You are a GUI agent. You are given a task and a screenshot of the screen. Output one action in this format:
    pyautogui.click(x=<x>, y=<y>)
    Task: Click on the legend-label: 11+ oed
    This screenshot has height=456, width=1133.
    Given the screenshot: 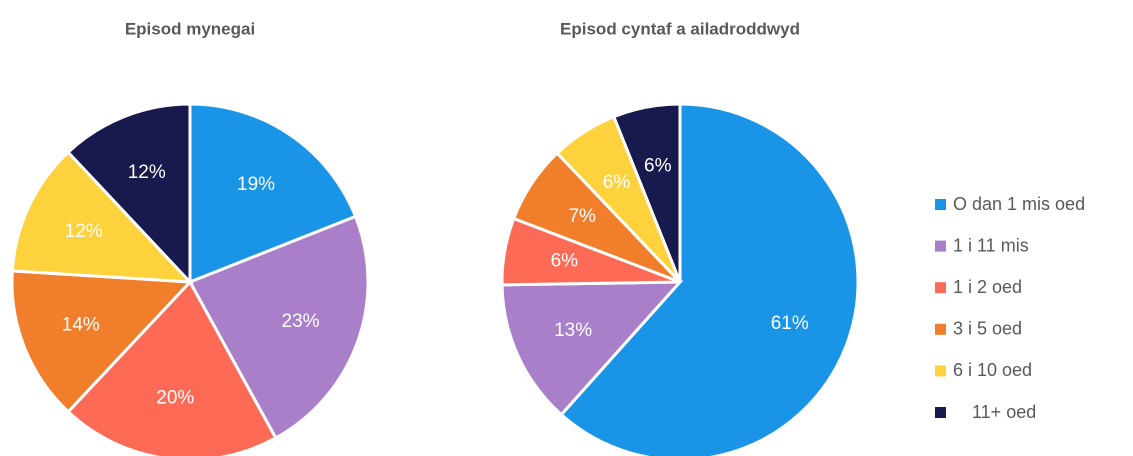 What is the action you would take?
    pyautogui.click(x=1004, y=412)
    